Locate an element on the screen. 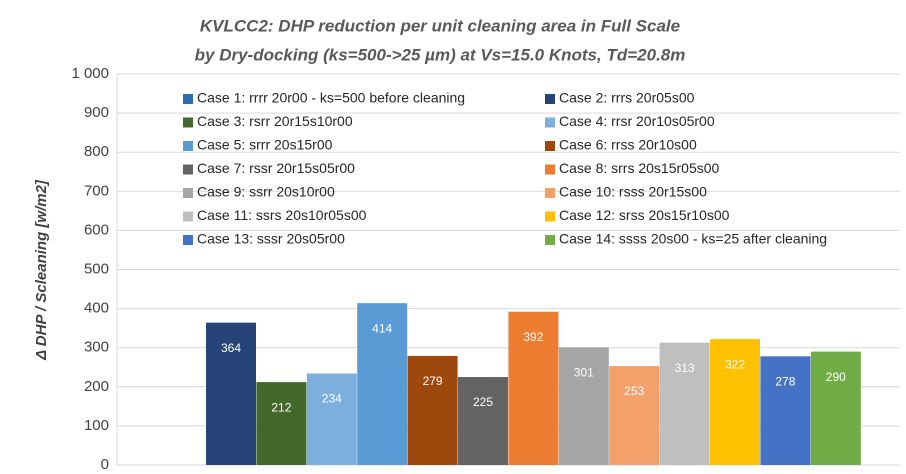 Image resolution: width=906 pixels, height=474 pixels. legend-label: Case 7: rssr 20r15s05r00 is located at coordinates (276, 168).